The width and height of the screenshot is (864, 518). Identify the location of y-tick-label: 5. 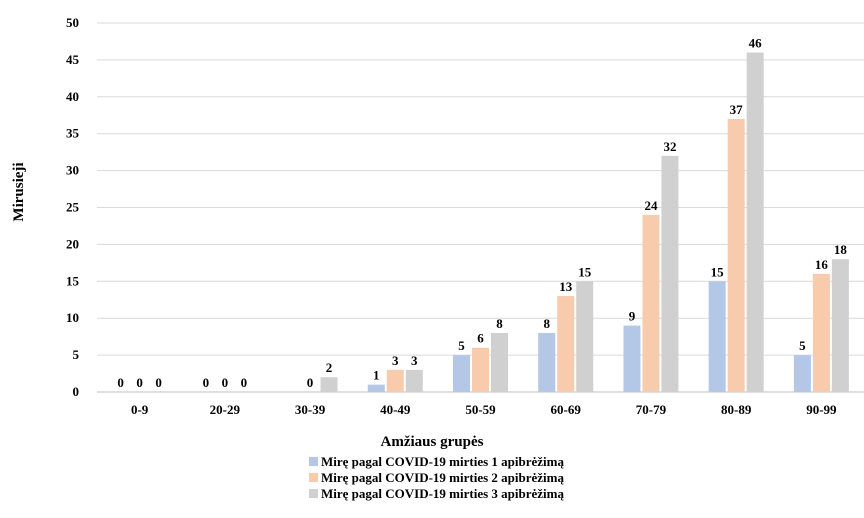
(76, 354).